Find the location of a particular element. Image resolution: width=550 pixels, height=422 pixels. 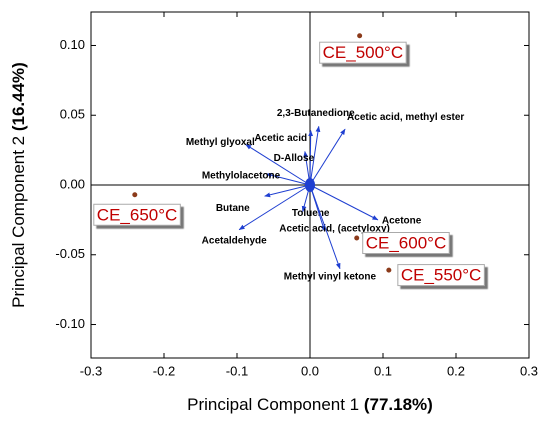

score-label: CE_550°C is located at coordinates (441, 275).